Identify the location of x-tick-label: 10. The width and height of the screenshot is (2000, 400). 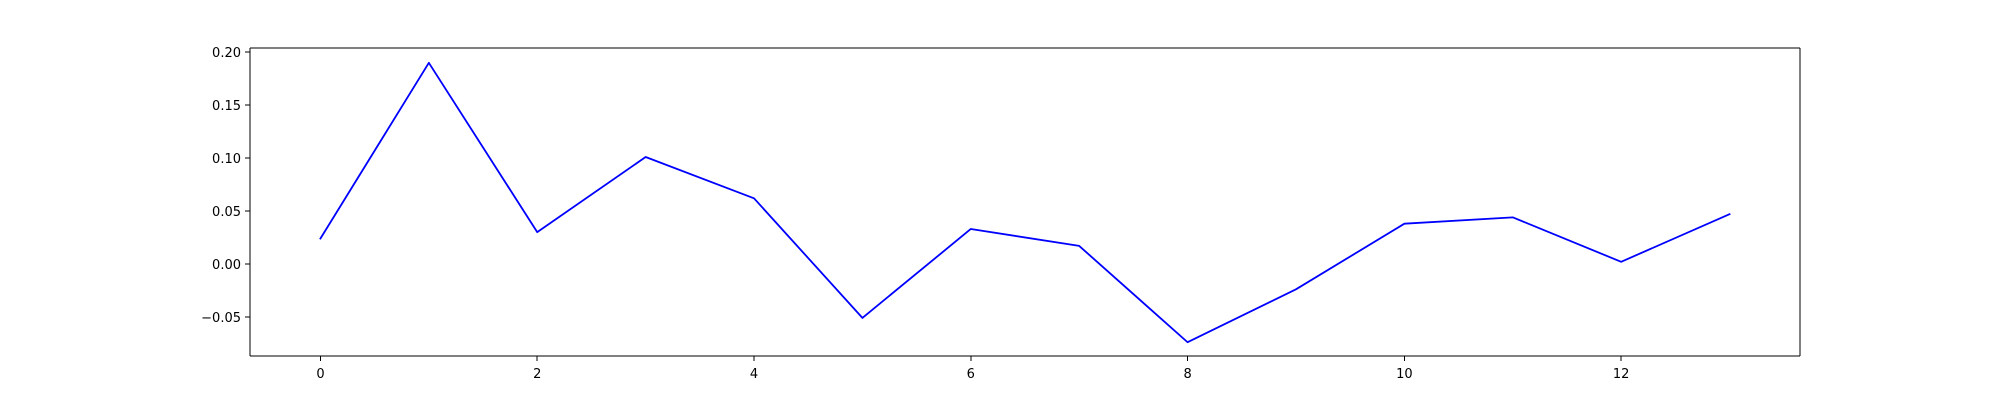
(1404, 374).